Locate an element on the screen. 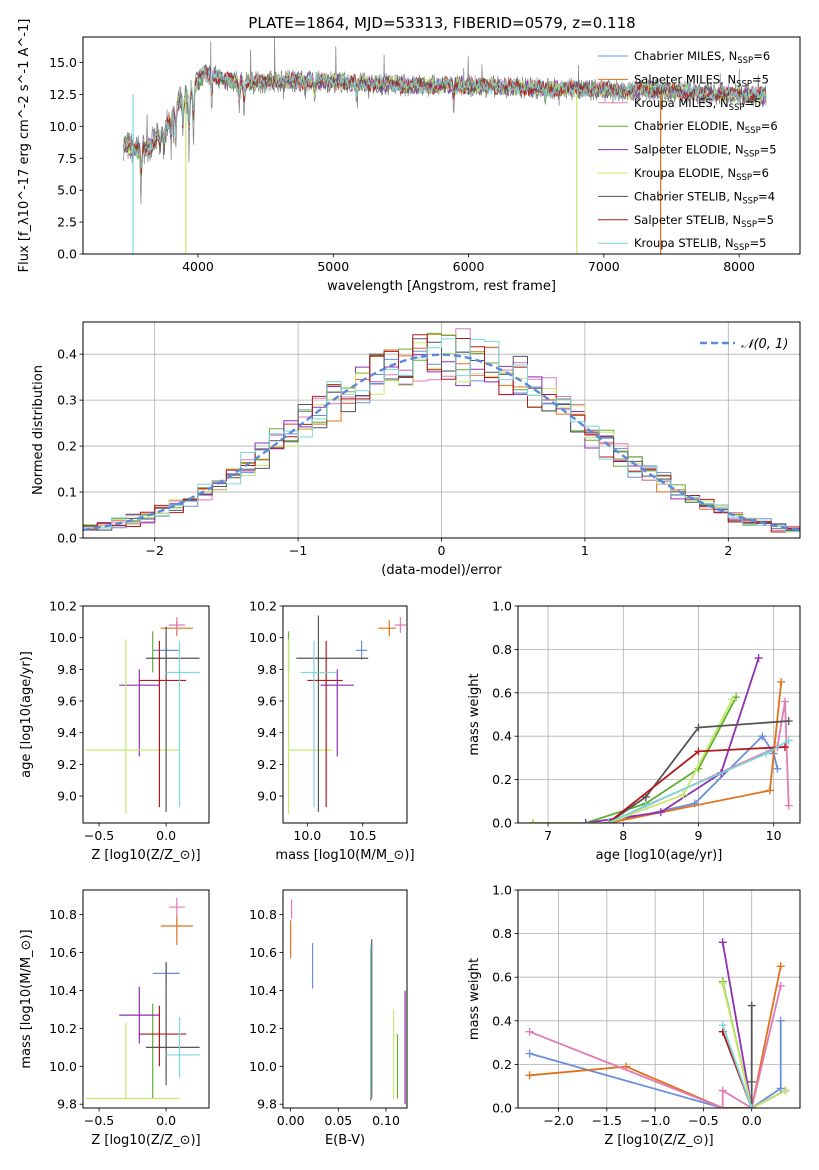 The image size is (819, 1170). weight_vs_Z-ylabel: mass weight is located at coordinates (474, 999).